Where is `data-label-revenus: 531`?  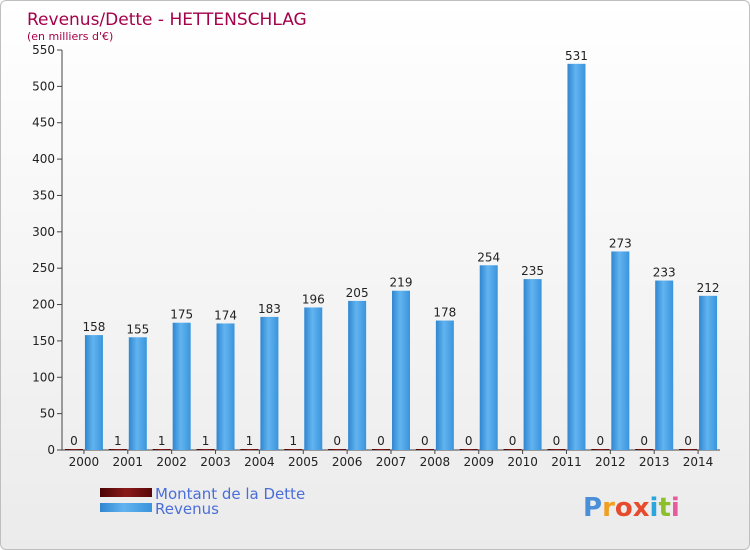
data-label-revenus: 531 is located at coordinates (576, 56).